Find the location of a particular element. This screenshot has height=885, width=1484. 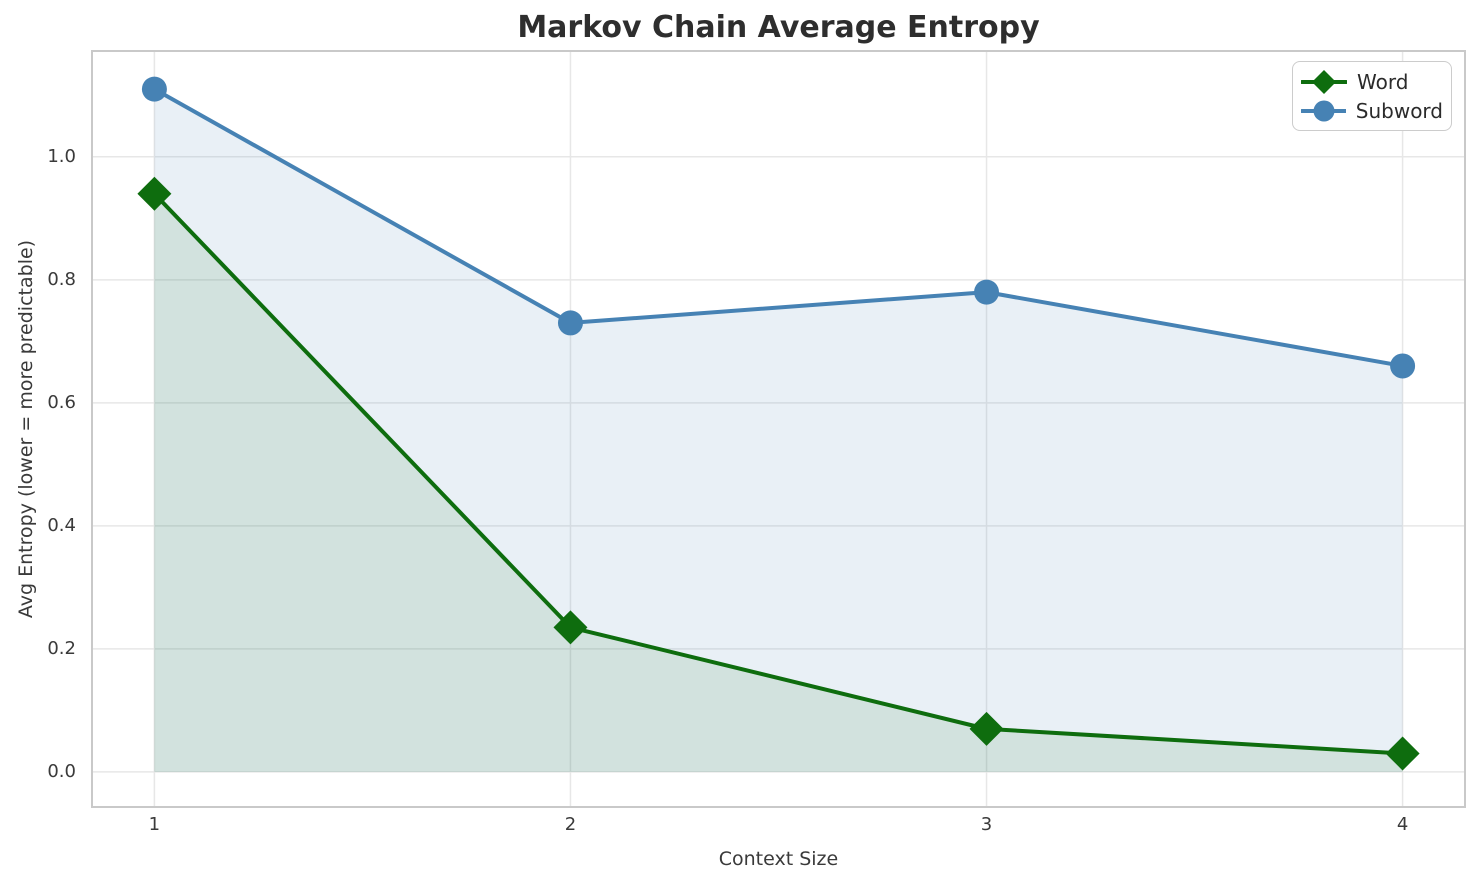

legend-label-subword: Subword is located at coordinates (1399, 110).